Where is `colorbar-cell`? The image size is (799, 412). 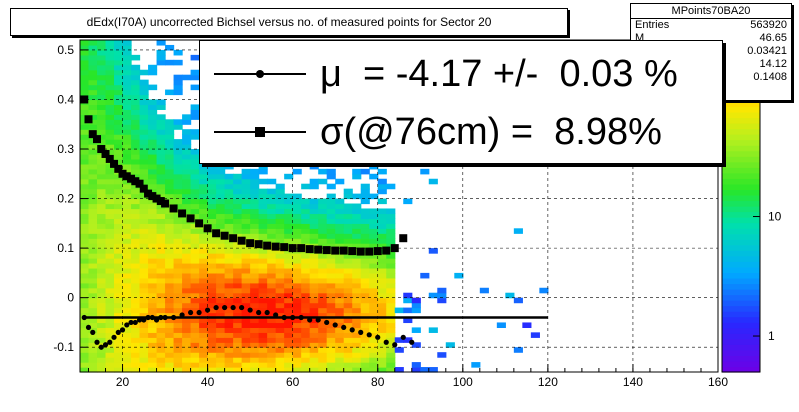
colorbar-cell is located at coordinates (741, 186).